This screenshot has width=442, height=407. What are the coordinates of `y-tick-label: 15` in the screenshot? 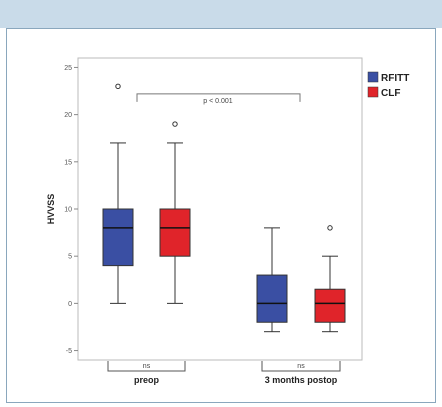 It's located at (68, 162).